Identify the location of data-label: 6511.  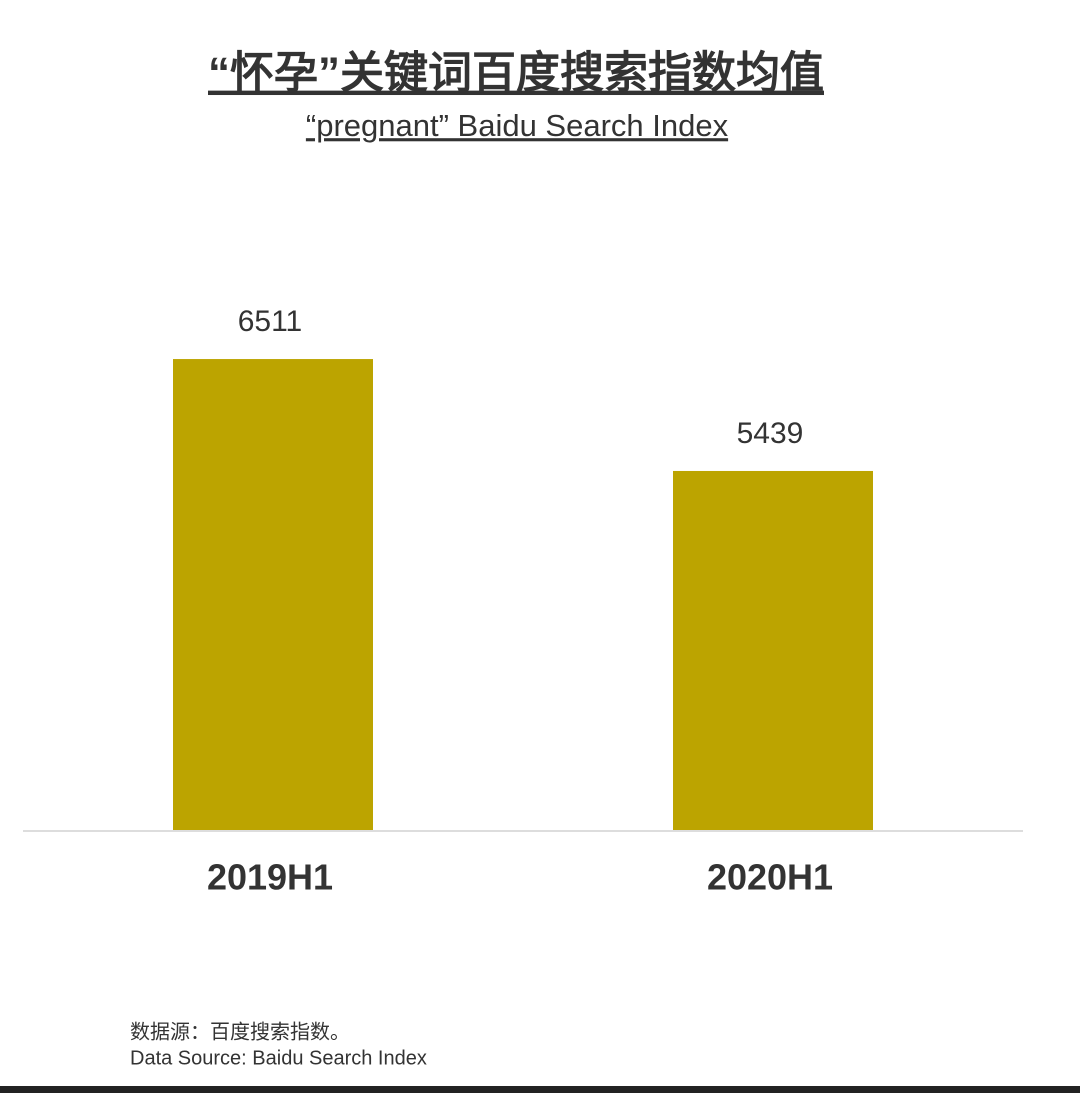
(270, 321).